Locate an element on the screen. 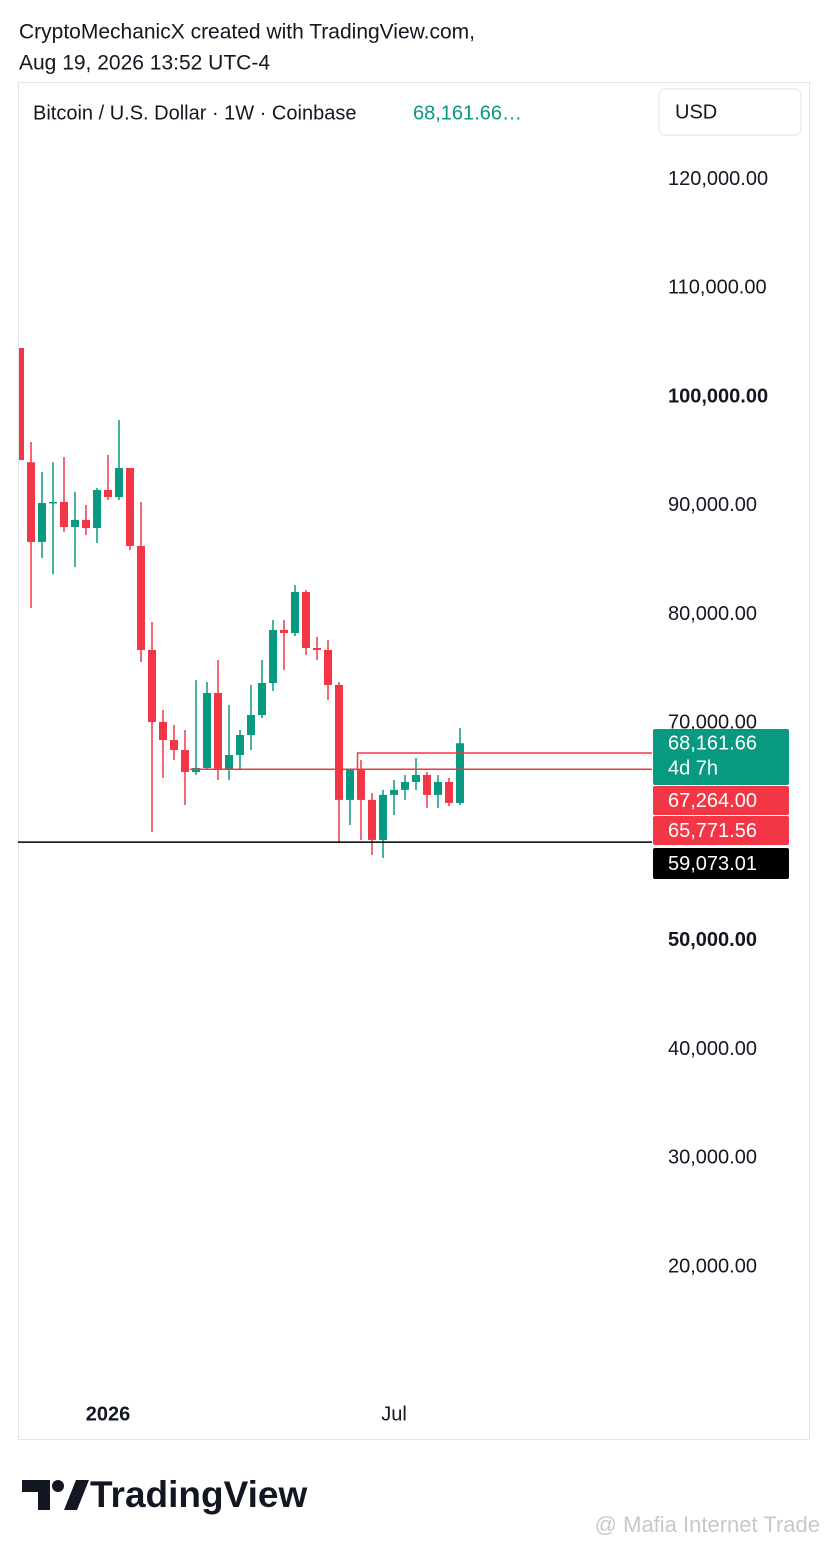 This screenshot has height=1555, width=828. brand: TradingView is located at coordinates (198, 1494).